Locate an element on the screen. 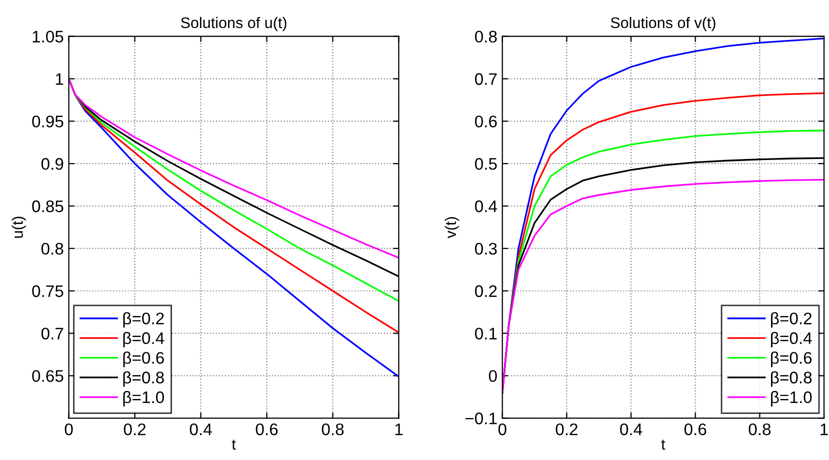  y-tick-label: 1 is located at coordinates (60, 79).